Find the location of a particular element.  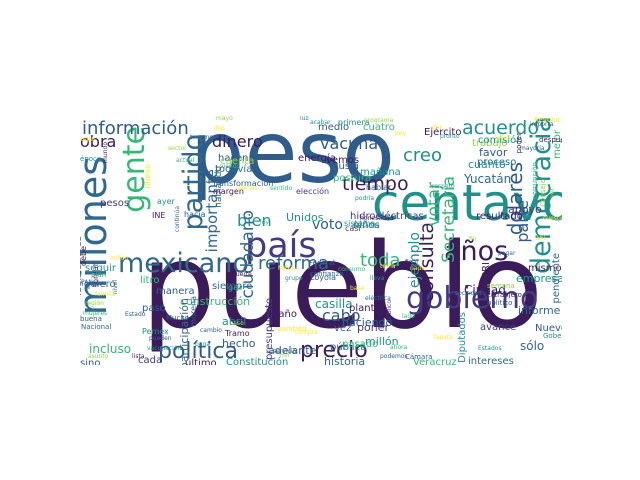

word-cloud-word: información is located at coordinates (135, 128).